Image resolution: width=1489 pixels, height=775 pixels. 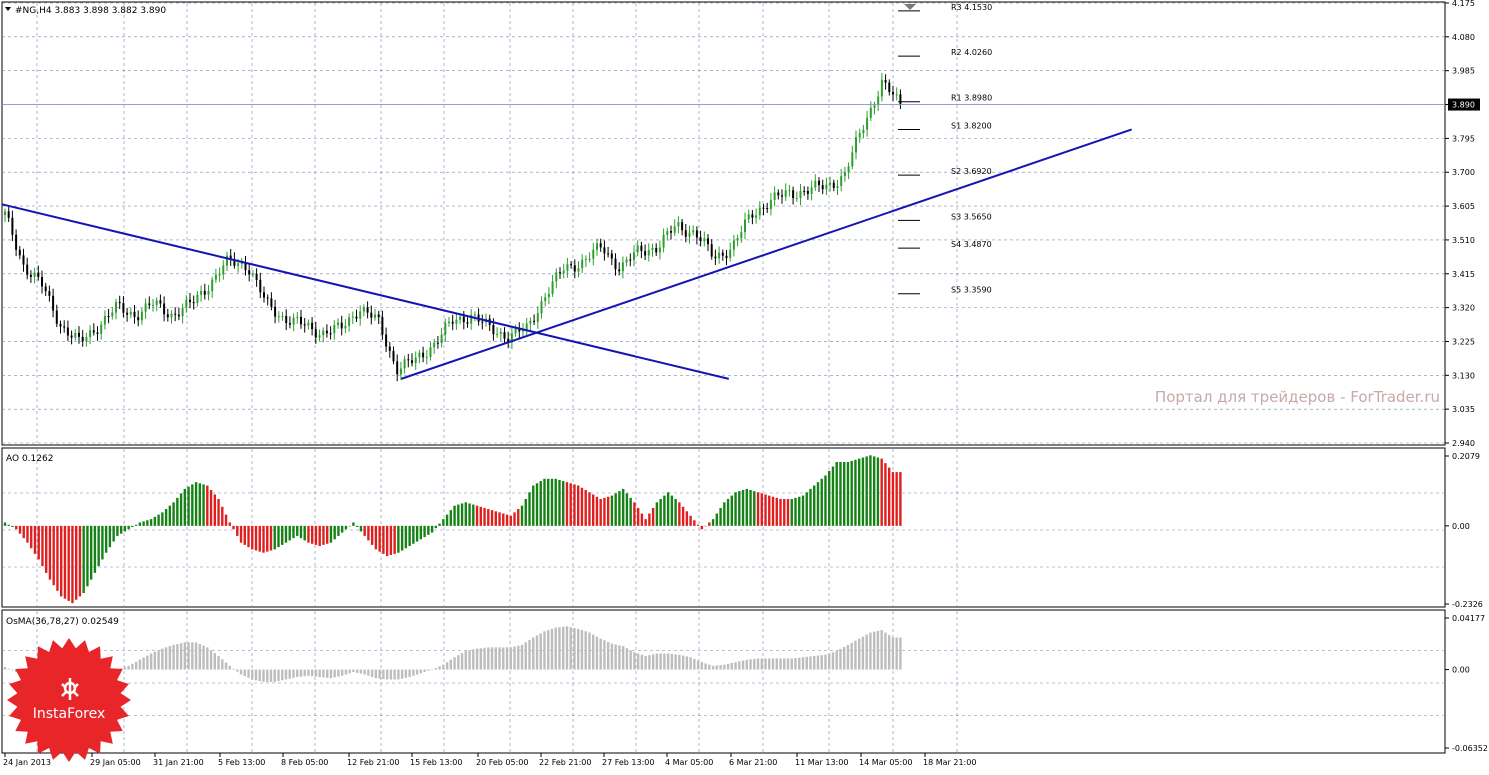 What do you see at coordinates (741, 104) in the screenshot?
I see `current-price-marker: 3.890` at bounding box center [741, 104].